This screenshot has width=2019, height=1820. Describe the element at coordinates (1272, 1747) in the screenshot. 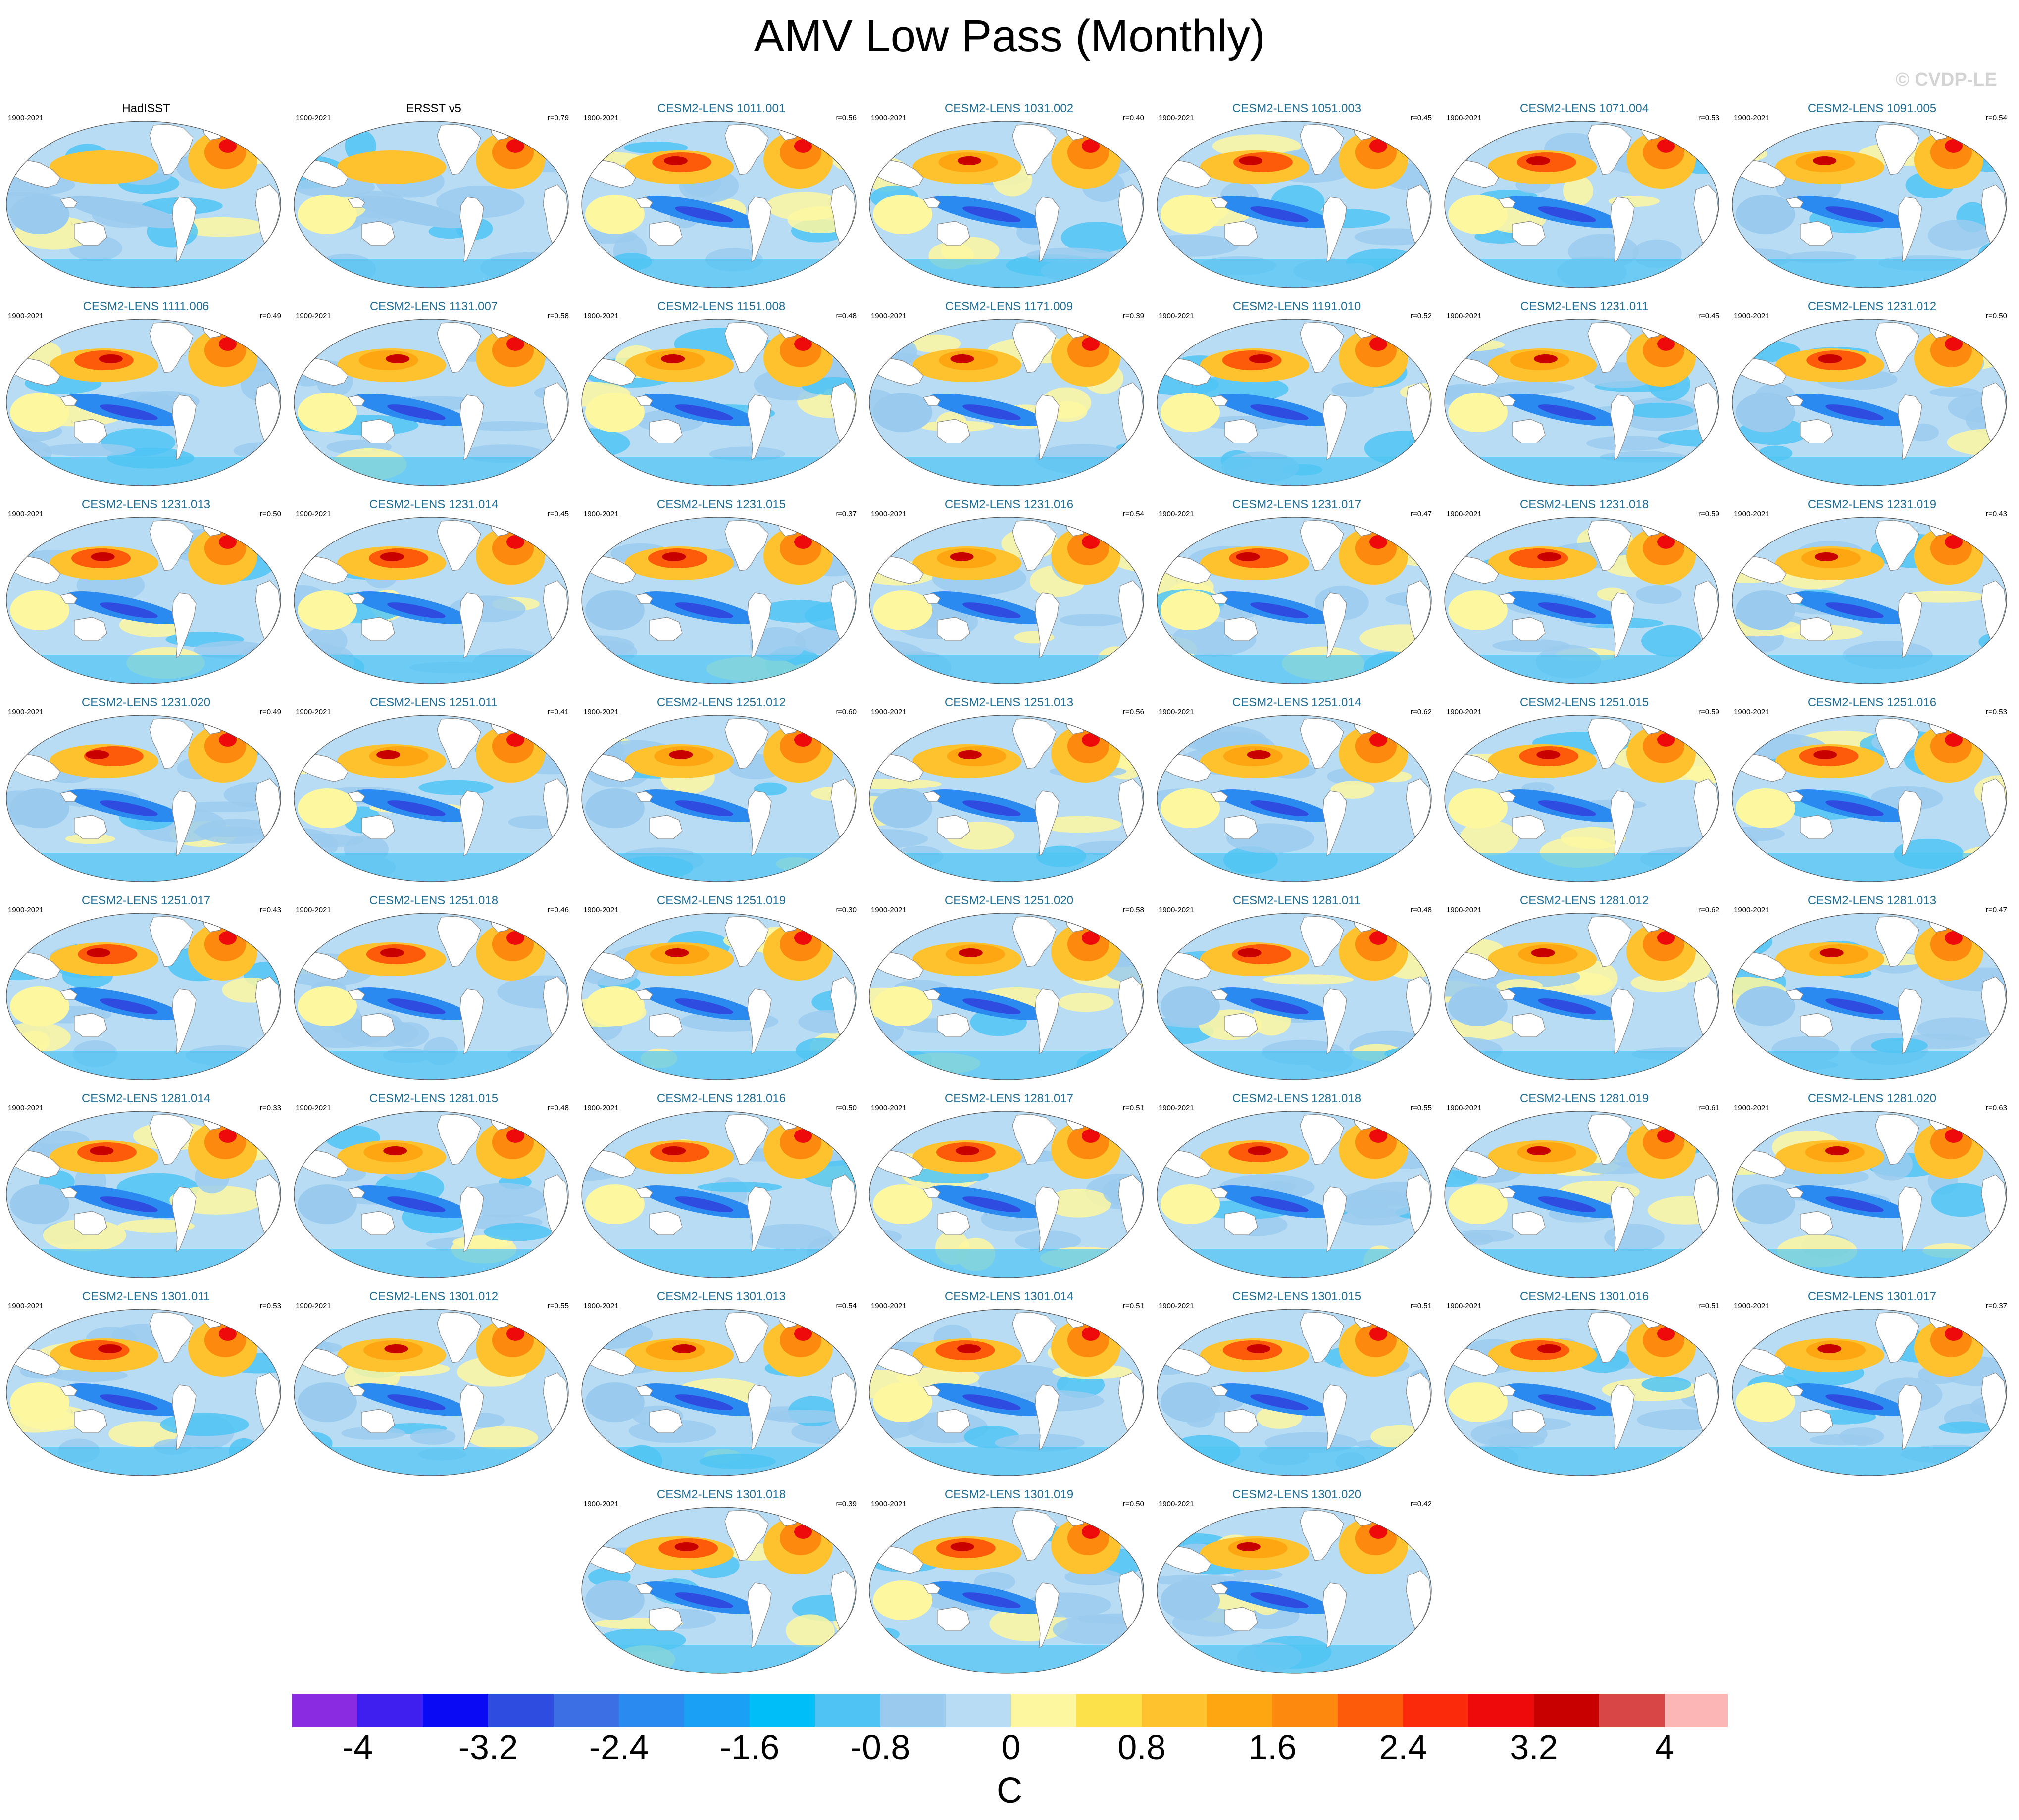

I see `colorbar-tick-label: 1.6` at that location.